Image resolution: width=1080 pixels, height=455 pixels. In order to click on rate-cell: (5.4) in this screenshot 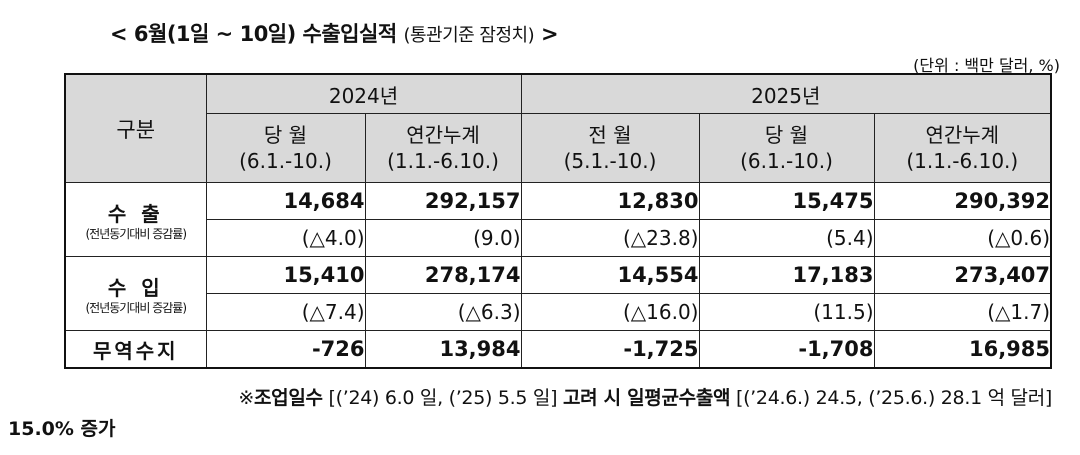, I will do `click(786, 238)`.